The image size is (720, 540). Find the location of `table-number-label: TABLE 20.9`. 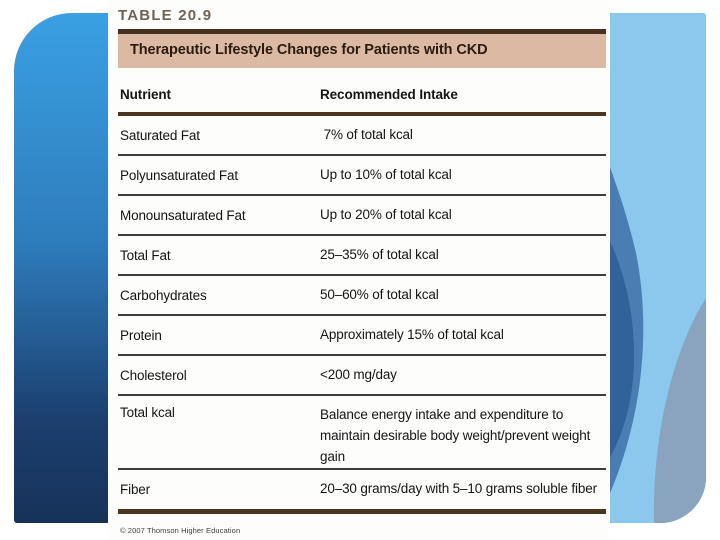

table-number-label: TABLE 20.9 is located at coordinates (165, 15).